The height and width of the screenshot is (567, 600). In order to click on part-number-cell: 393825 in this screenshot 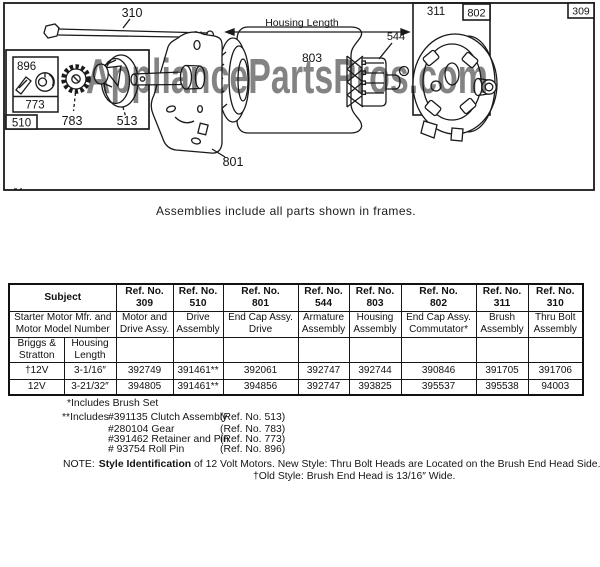, I will do `click(375, 387)`.